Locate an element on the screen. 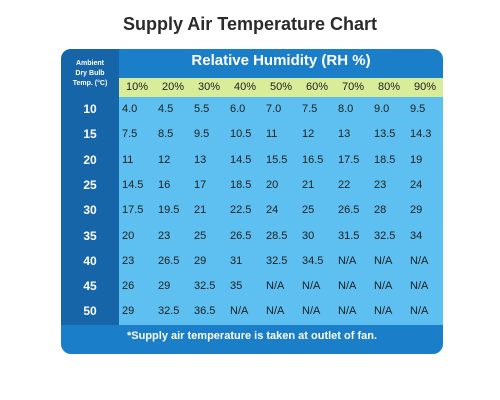  supply-temp-cell: 14.3 is located at coordinates (421, 134).